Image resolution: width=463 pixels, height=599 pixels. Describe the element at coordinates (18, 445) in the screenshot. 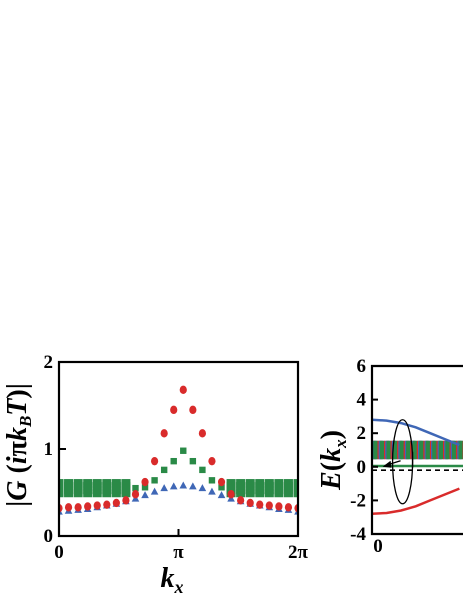

I see `left-y-axis-label: |G (iπkBT)|` at that location.